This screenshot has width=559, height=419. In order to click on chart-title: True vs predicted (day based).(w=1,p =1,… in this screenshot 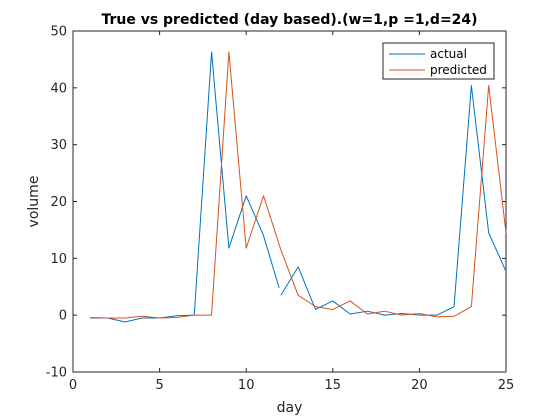, I will do `click(289, 20)`.